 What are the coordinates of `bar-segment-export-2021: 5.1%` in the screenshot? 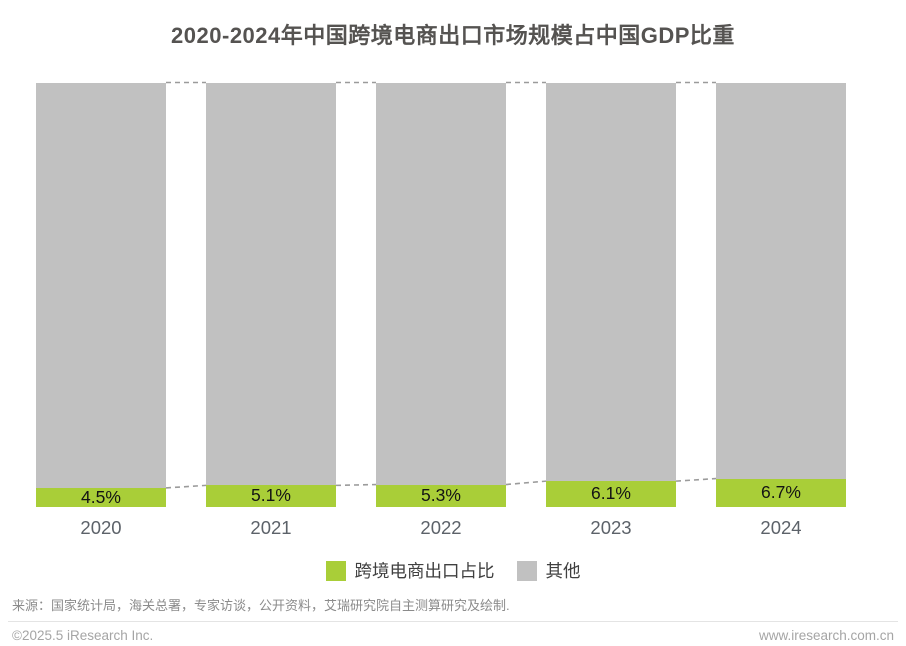 It's located at (271, 496).